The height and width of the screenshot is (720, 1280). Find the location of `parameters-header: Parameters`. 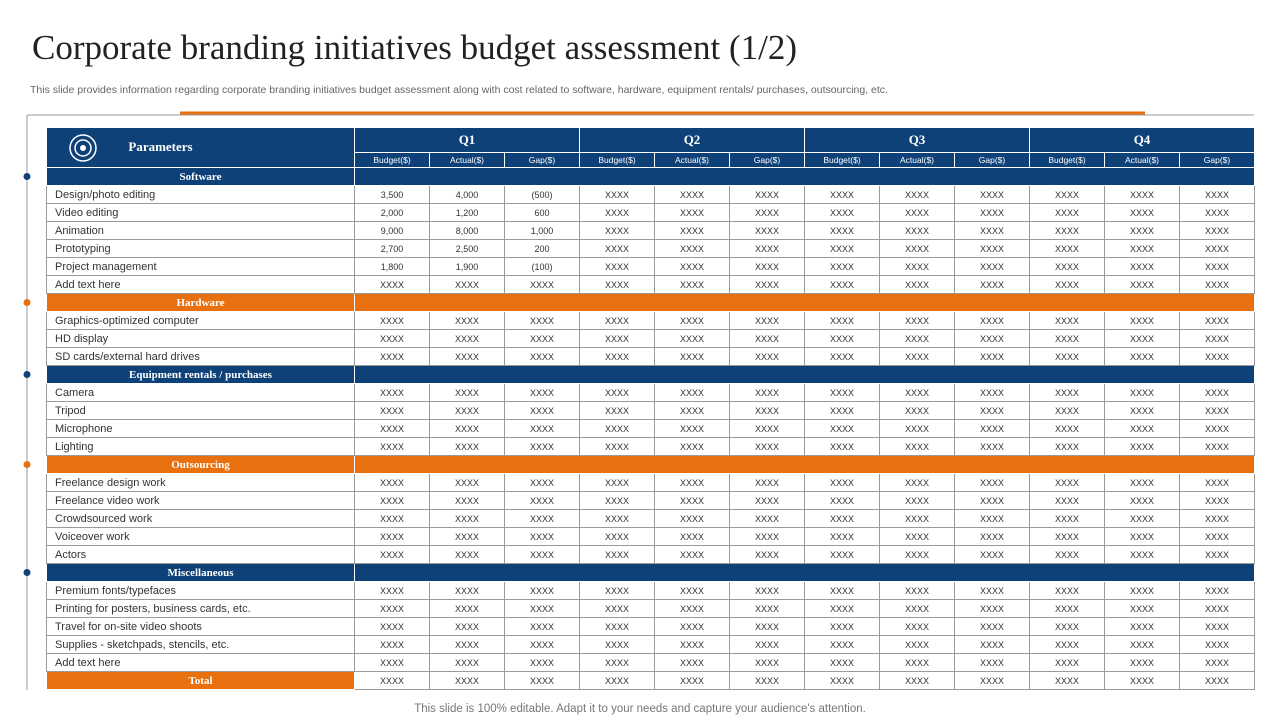

parameters-header: Parameters is located at coordinates (200, 147).